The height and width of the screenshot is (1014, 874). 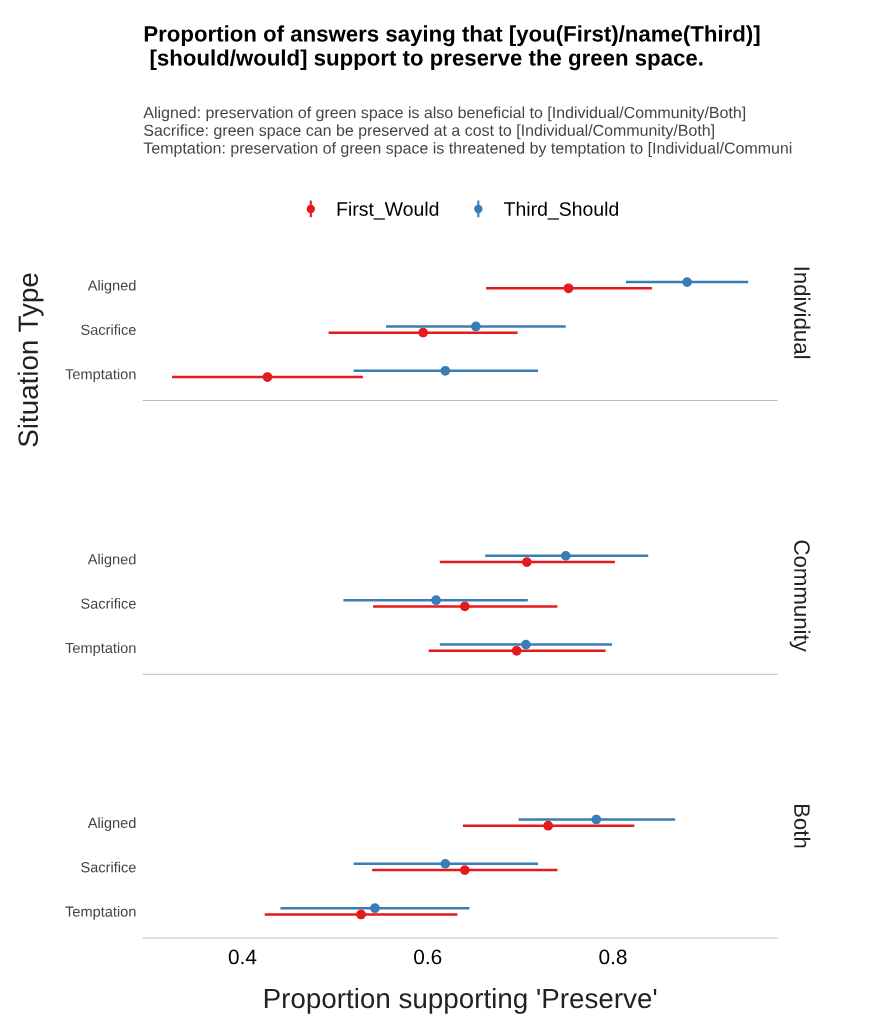 What do you see at coordinates (452, 48) in the screenshot?
I see `chart-title: Proportion of answers saying that [you(First)/name(Third)] [should/would] support to preserve the green space.` at bounding box center [452, 48].